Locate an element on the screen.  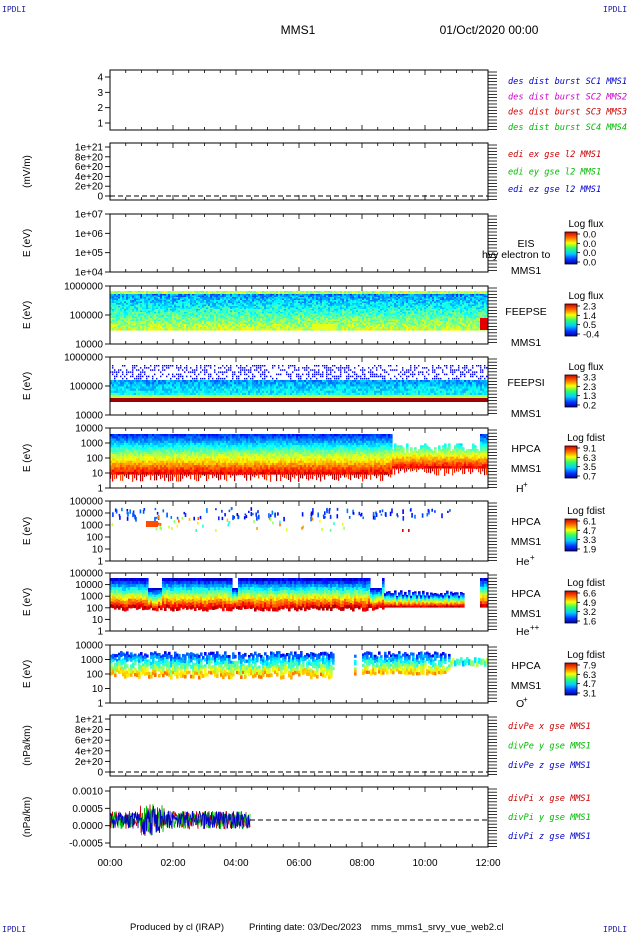
y-axis-label: E (eV) is located at coordinates (27, 243).